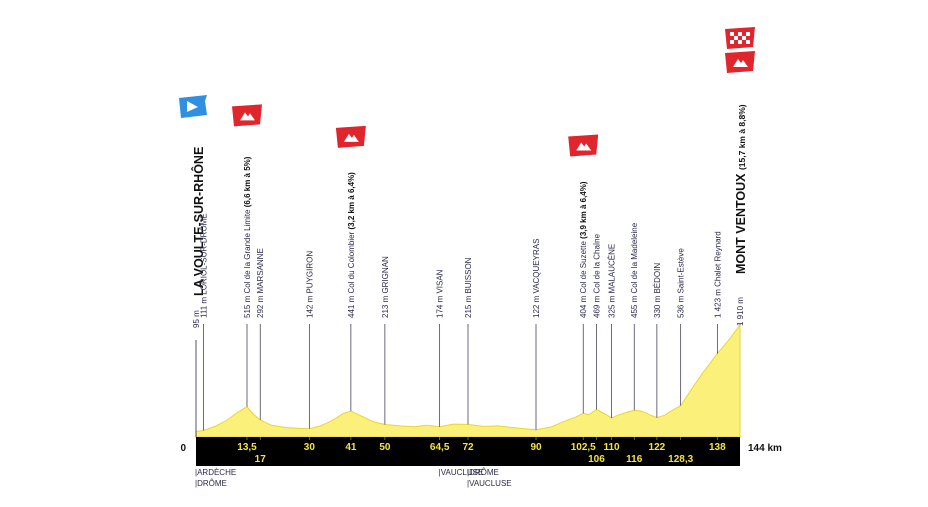  I want to click on waypoint-label: 111 m LORIOL-SUR-DRÔME, so click(204, 265).